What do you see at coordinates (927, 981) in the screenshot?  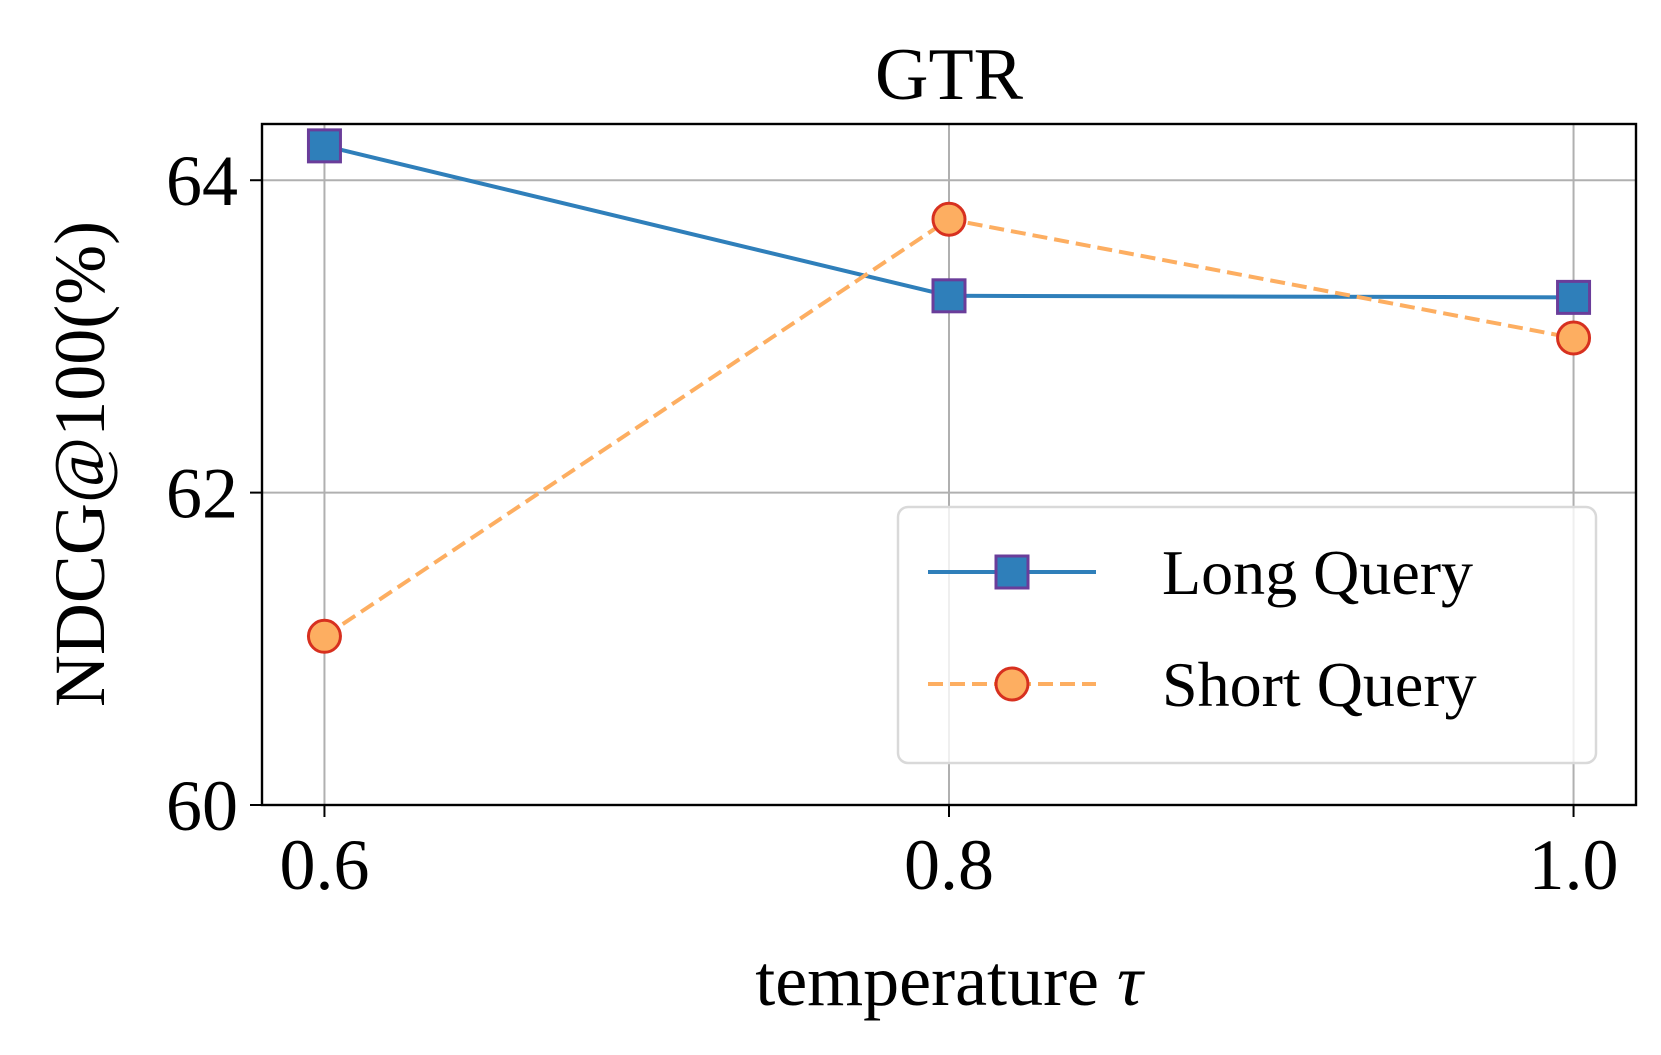 I see `x-axis-label-text: temperature` at bounding box center [927, 981].